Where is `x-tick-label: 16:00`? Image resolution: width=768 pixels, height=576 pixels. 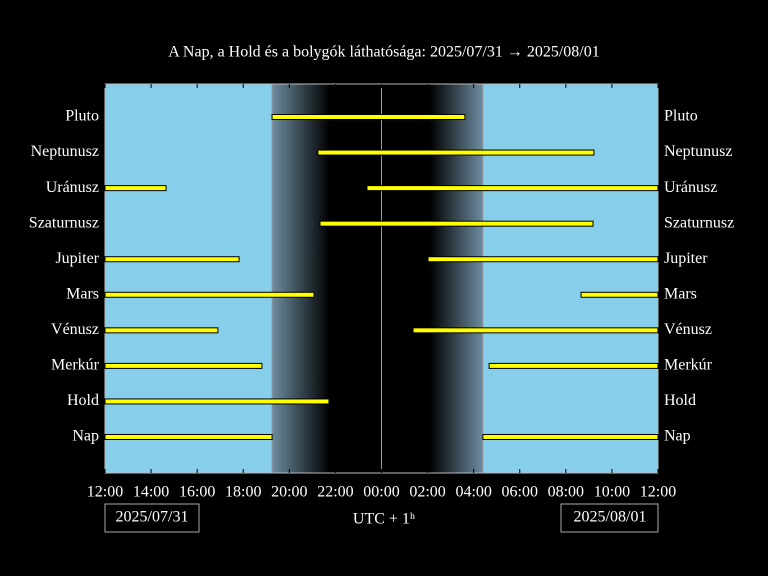 x-tick-label: 16:00 is located at coordinates (197, 492).